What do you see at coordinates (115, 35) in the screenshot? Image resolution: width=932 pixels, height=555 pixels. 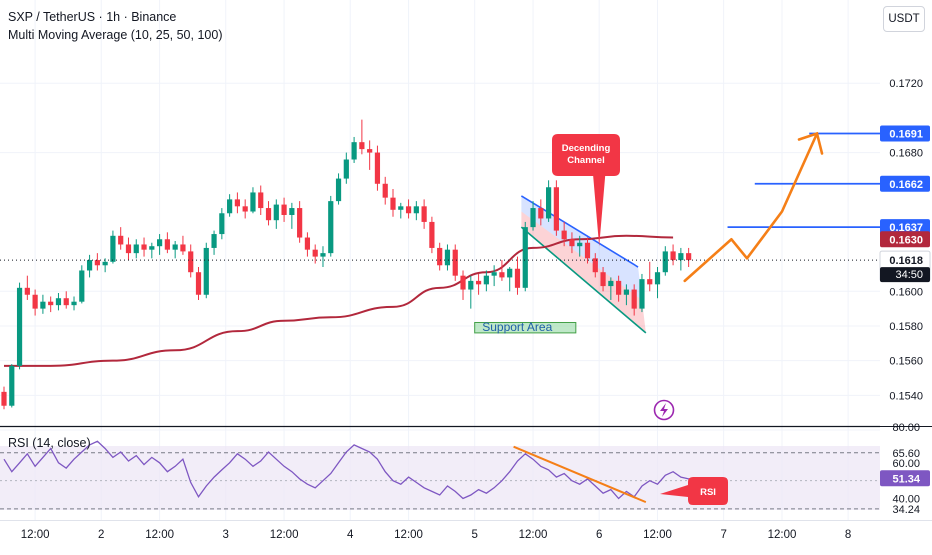 I see `indicator-label: Multi Moving Average (10, 25, 50, 100)` at bounding box center [115, 35].